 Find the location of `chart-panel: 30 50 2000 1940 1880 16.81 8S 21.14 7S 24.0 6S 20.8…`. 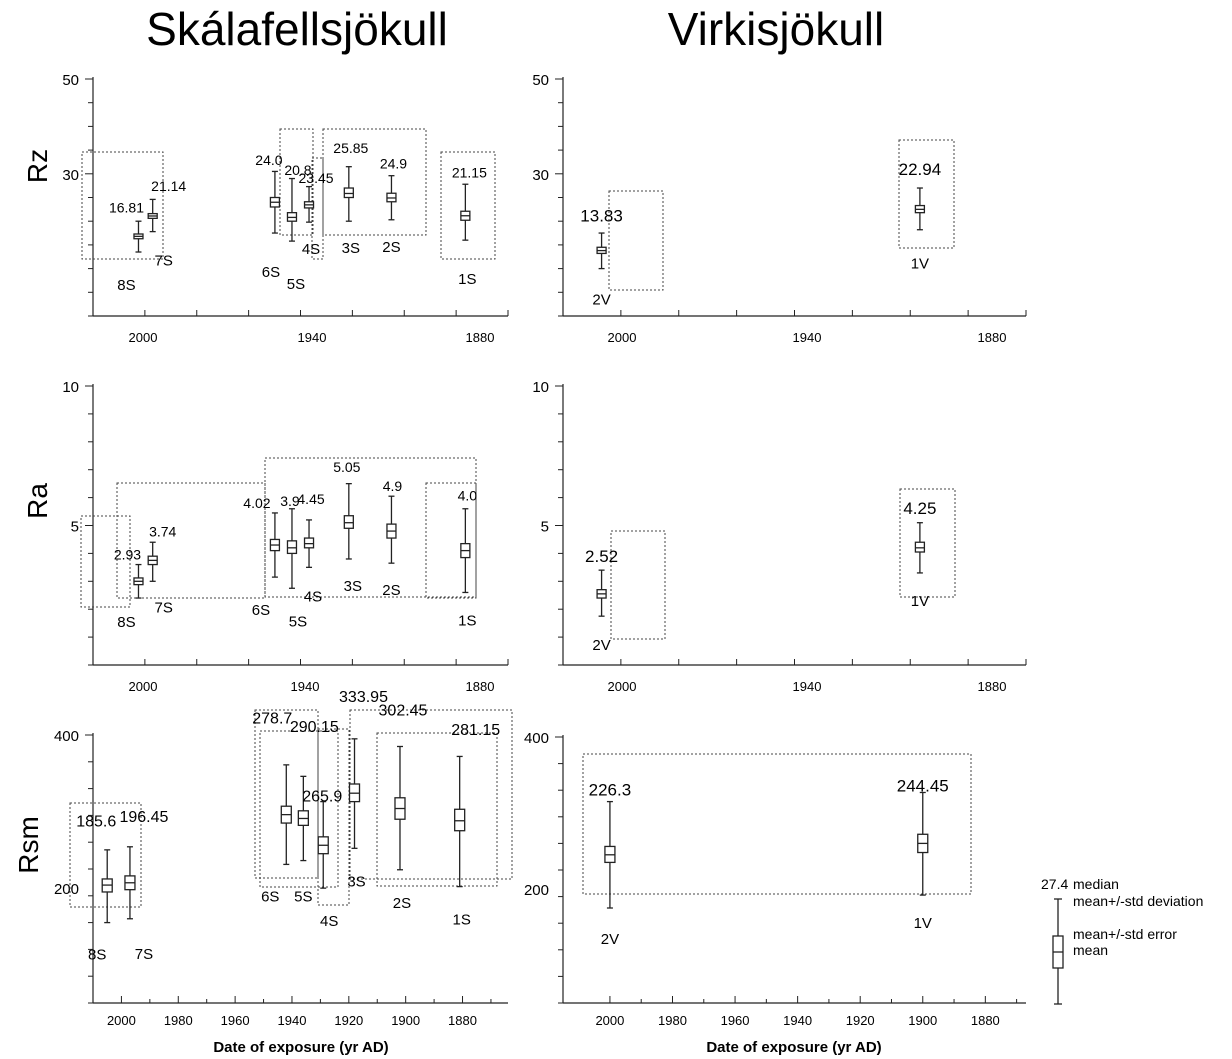

chart-panel: 30 50 2000 1940 1880 16.81 8S 21.14 7S 24.0 6S 20.8… is located at coordinates (285, 208).